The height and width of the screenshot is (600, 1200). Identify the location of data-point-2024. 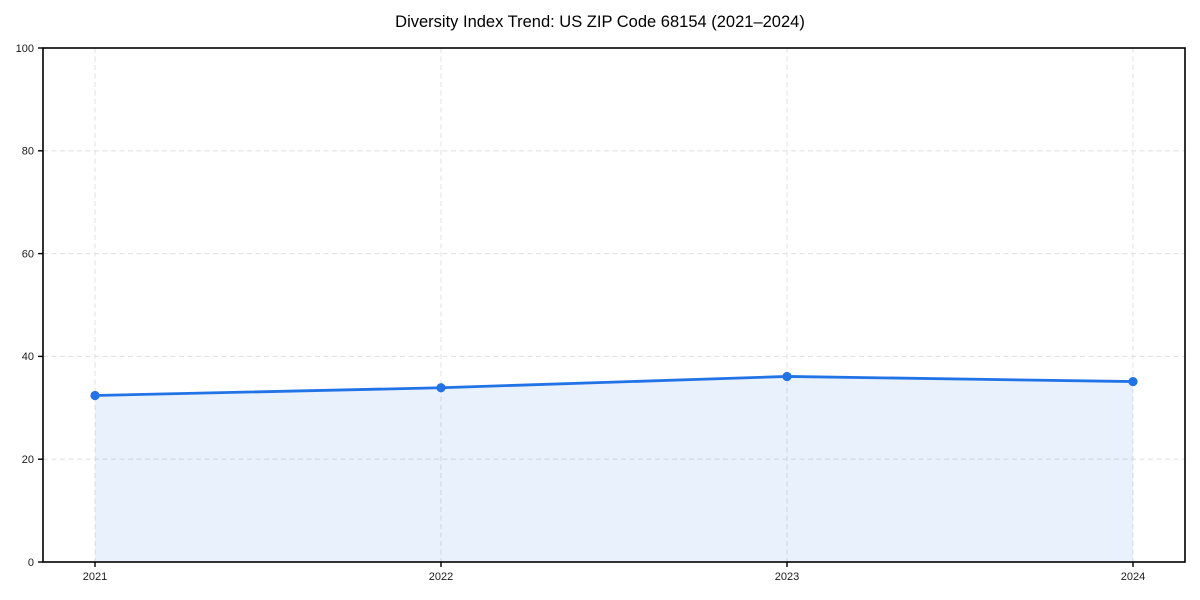
(1133, 381).